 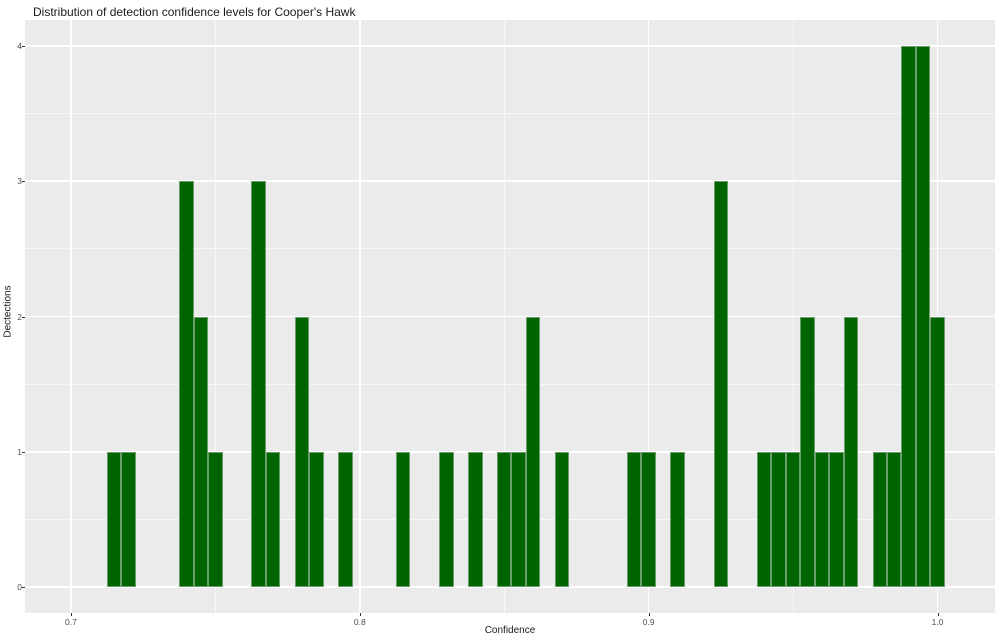 I want to click on y-tick-label: 1, so click(x=19, y=451).